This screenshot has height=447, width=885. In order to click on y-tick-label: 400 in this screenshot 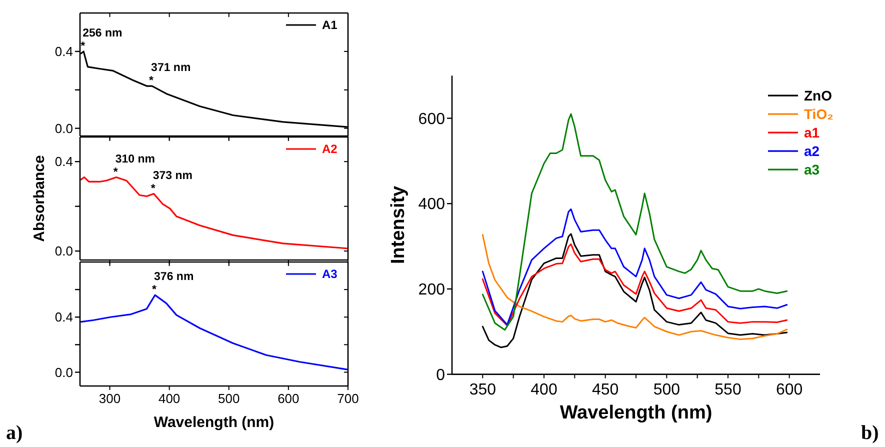, I will do `click(432, 205)`.